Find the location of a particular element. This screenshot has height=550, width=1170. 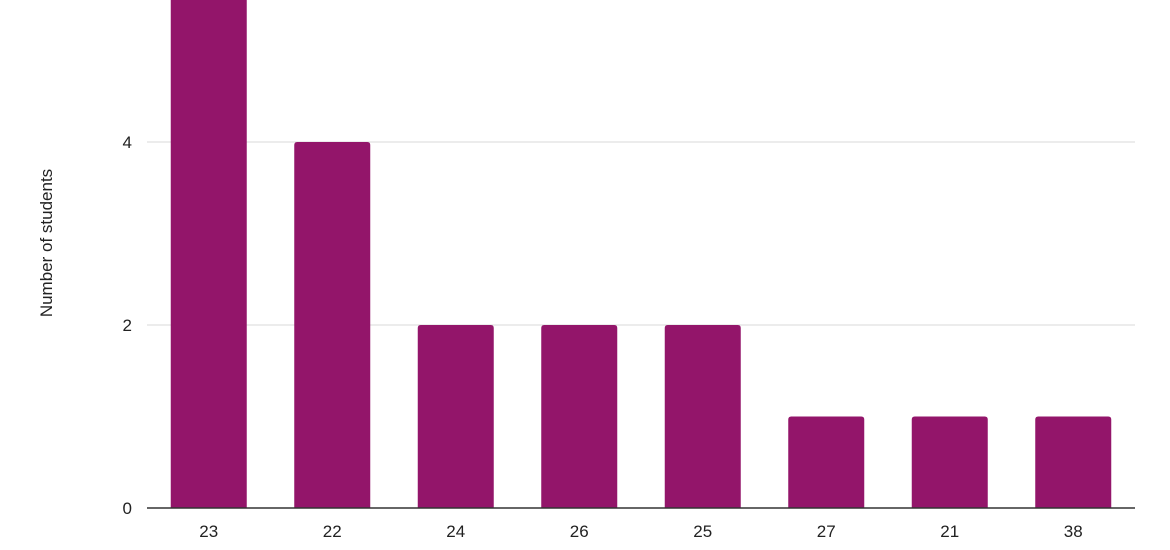

y-tick-label: 4 is located at coordinates (127, 142).